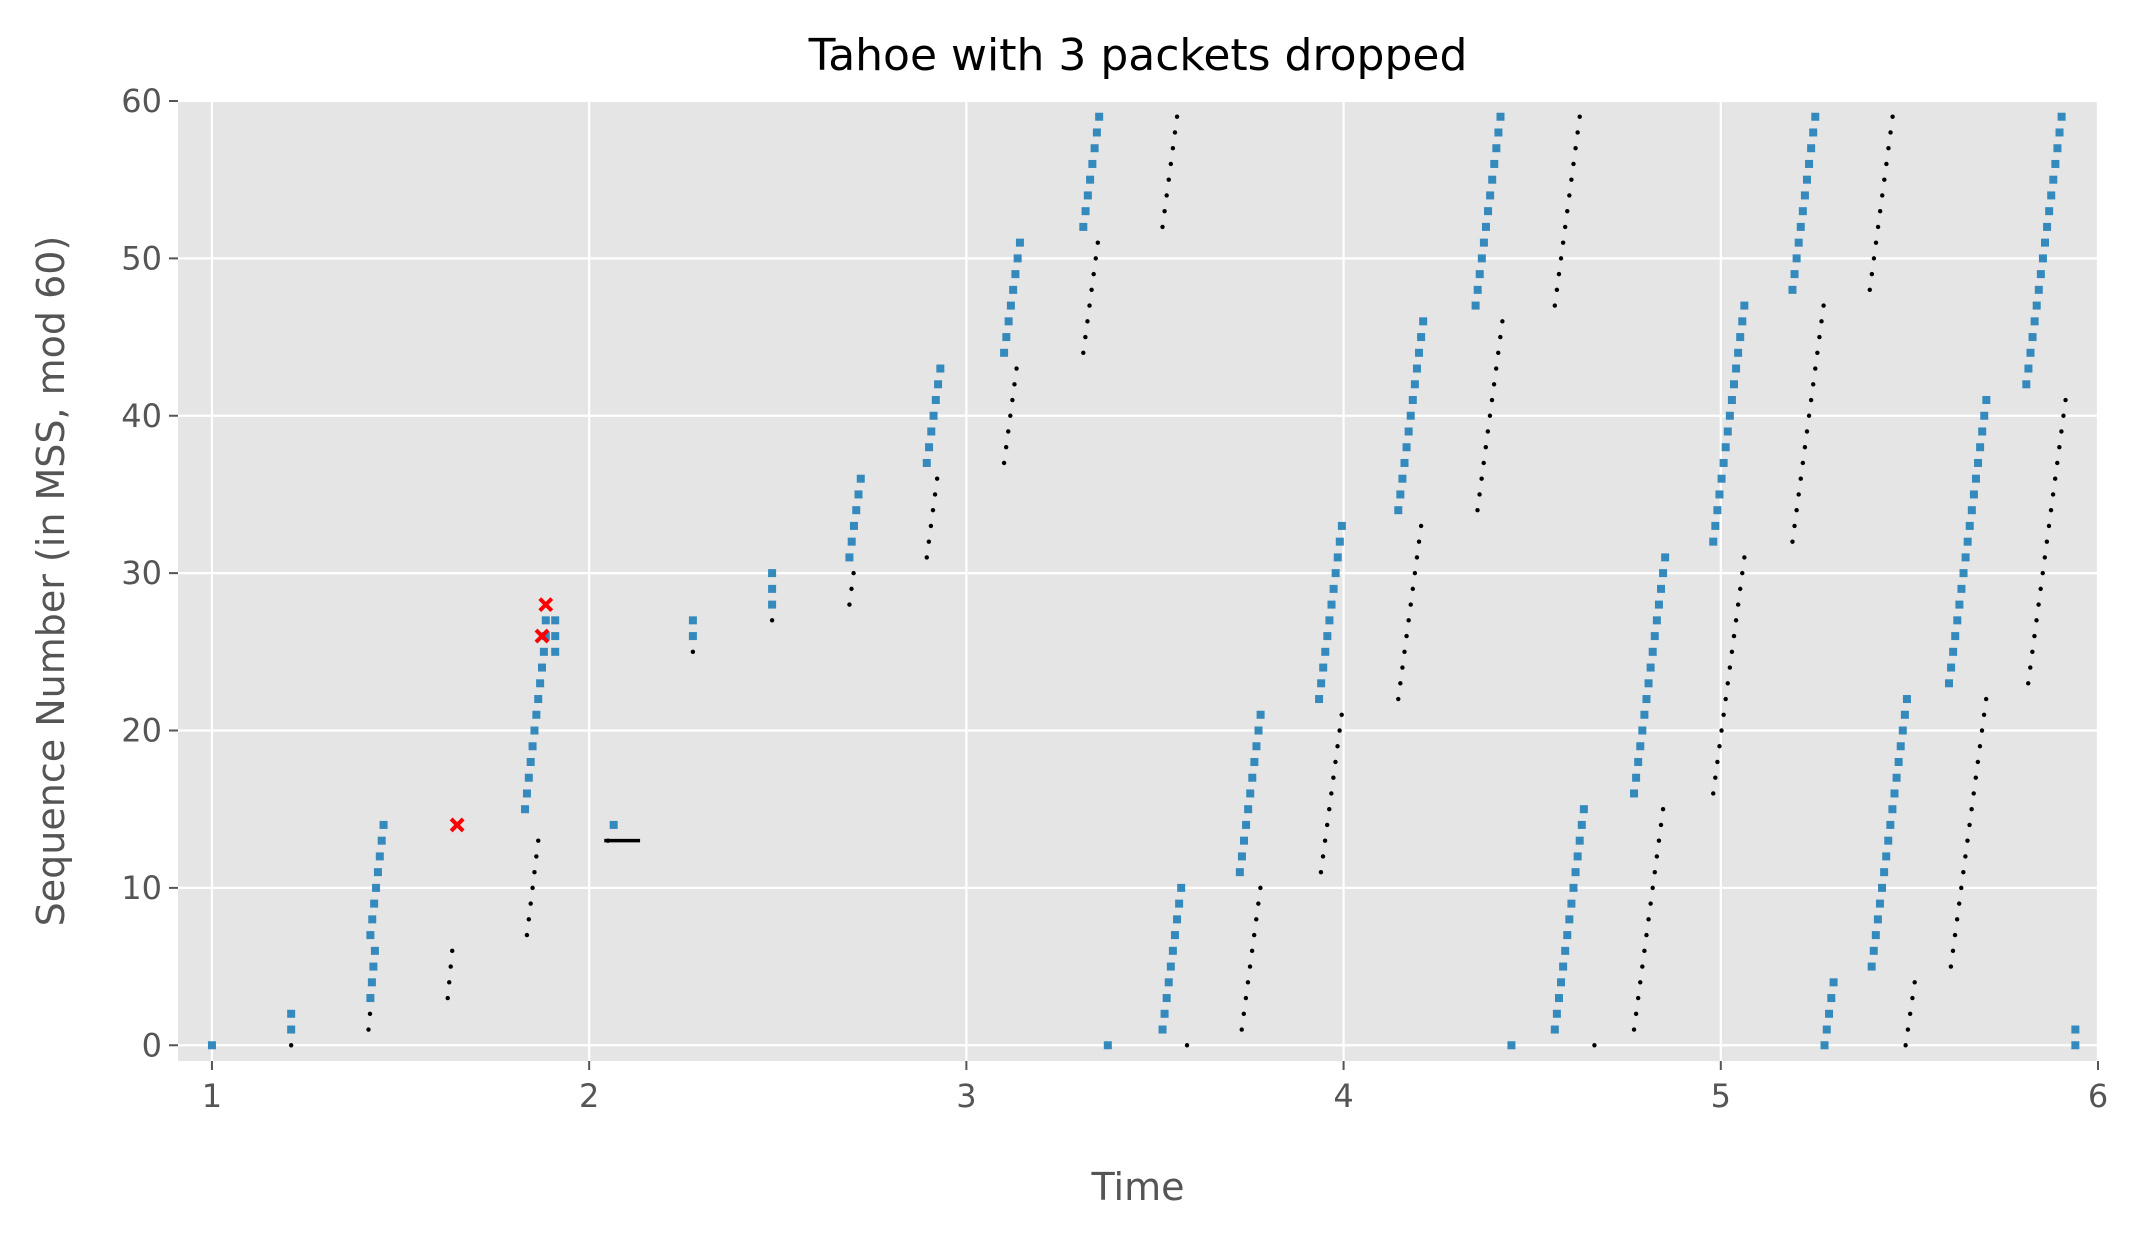 Image resolution: width=2138 pixels, height=1242 pixels. I want to click on y-tick-label: 0, so click(152, 1045).